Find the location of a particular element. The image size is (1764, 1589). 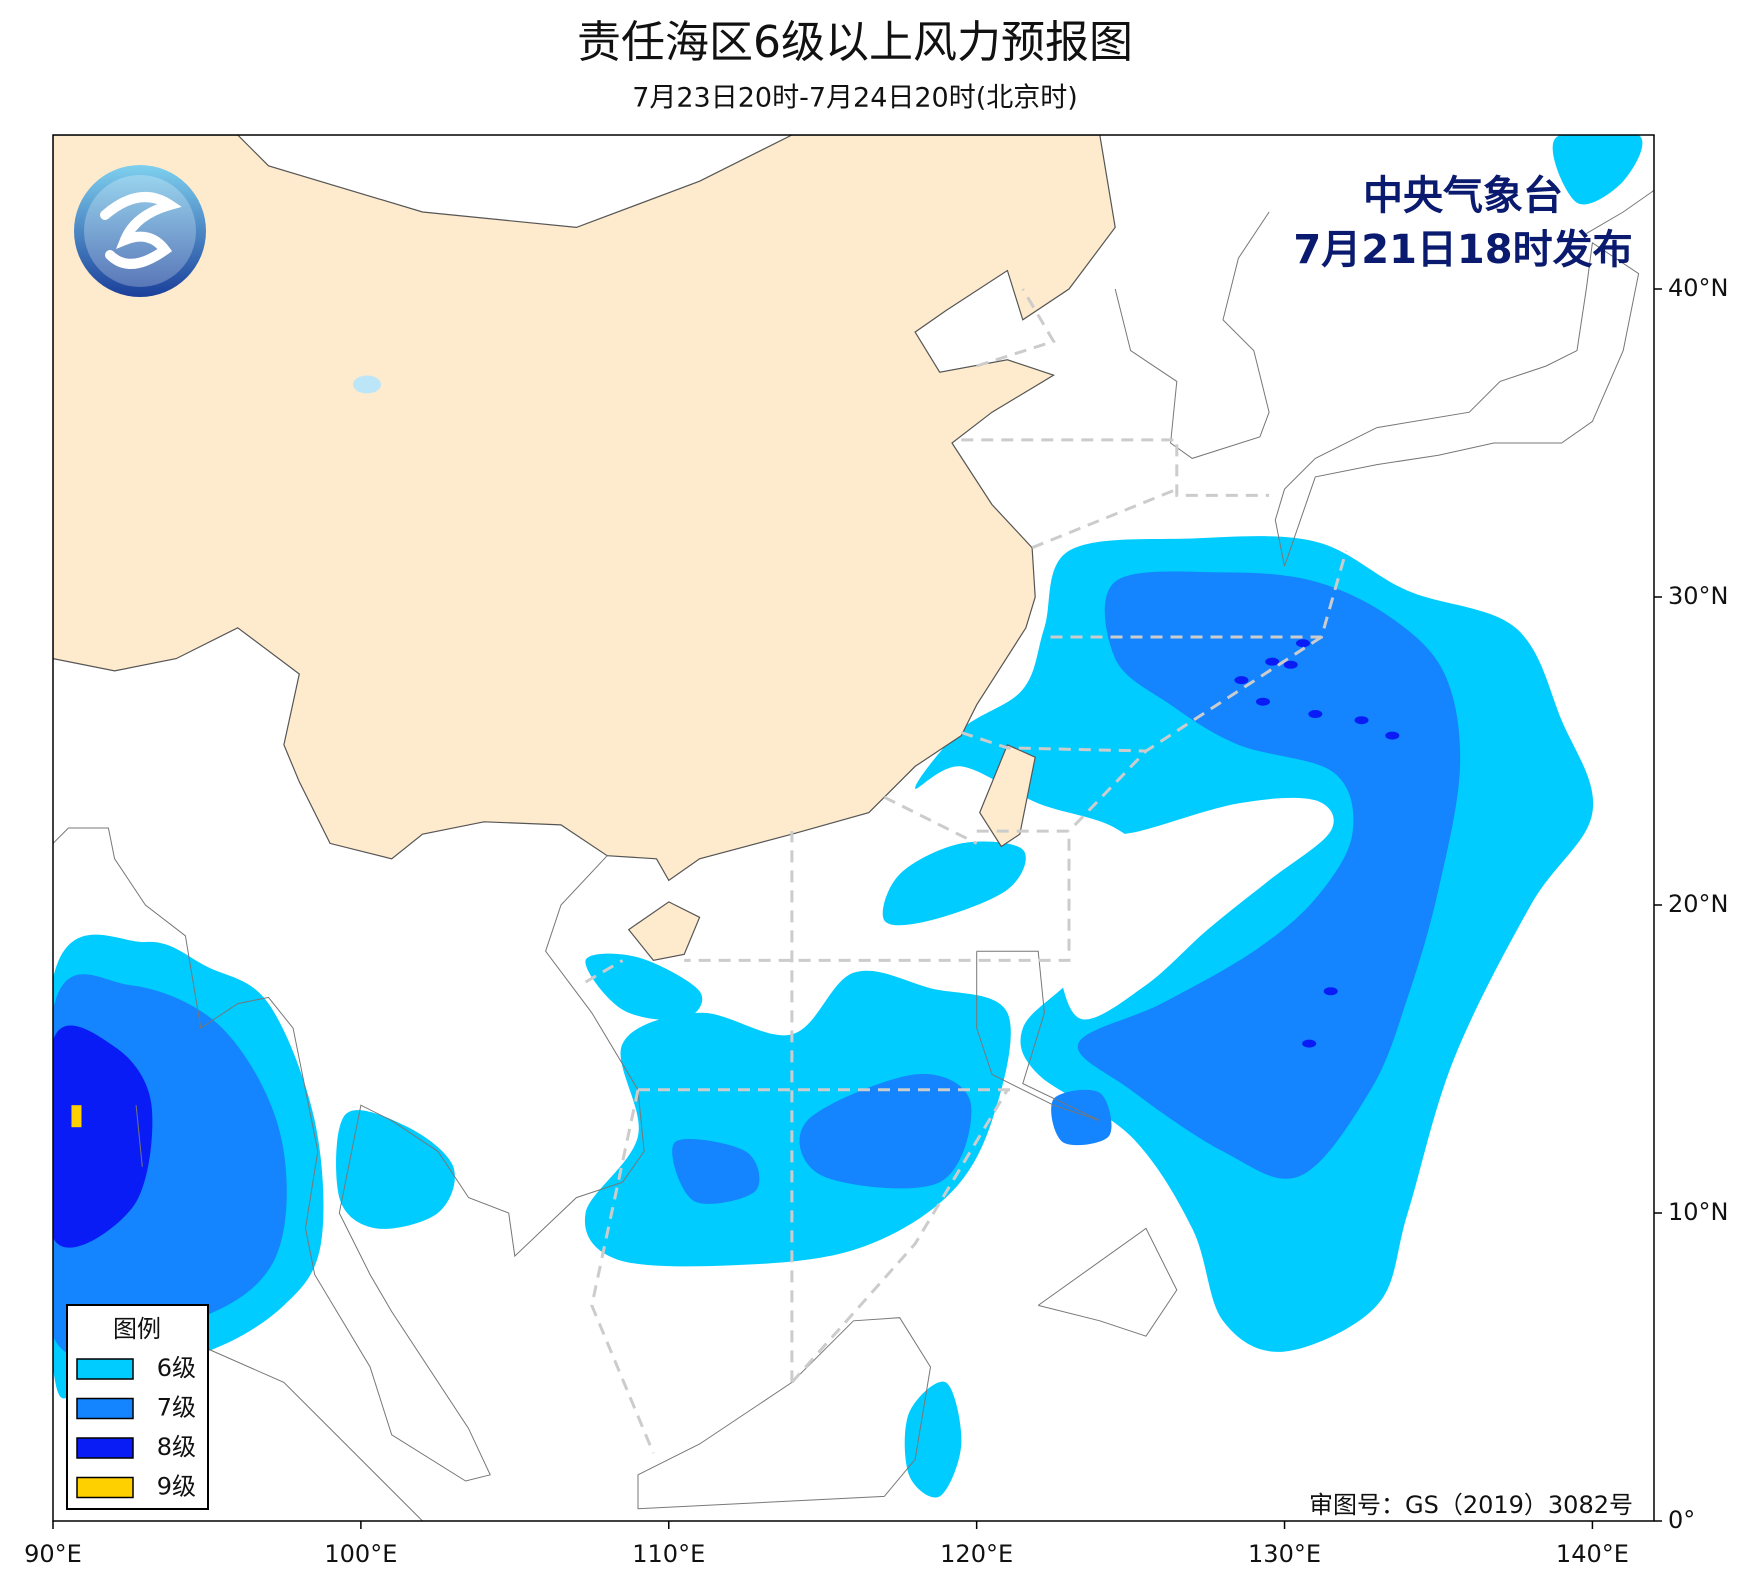

issued-time: 7月21日18时发布 is located at coordinates (1462, 250).